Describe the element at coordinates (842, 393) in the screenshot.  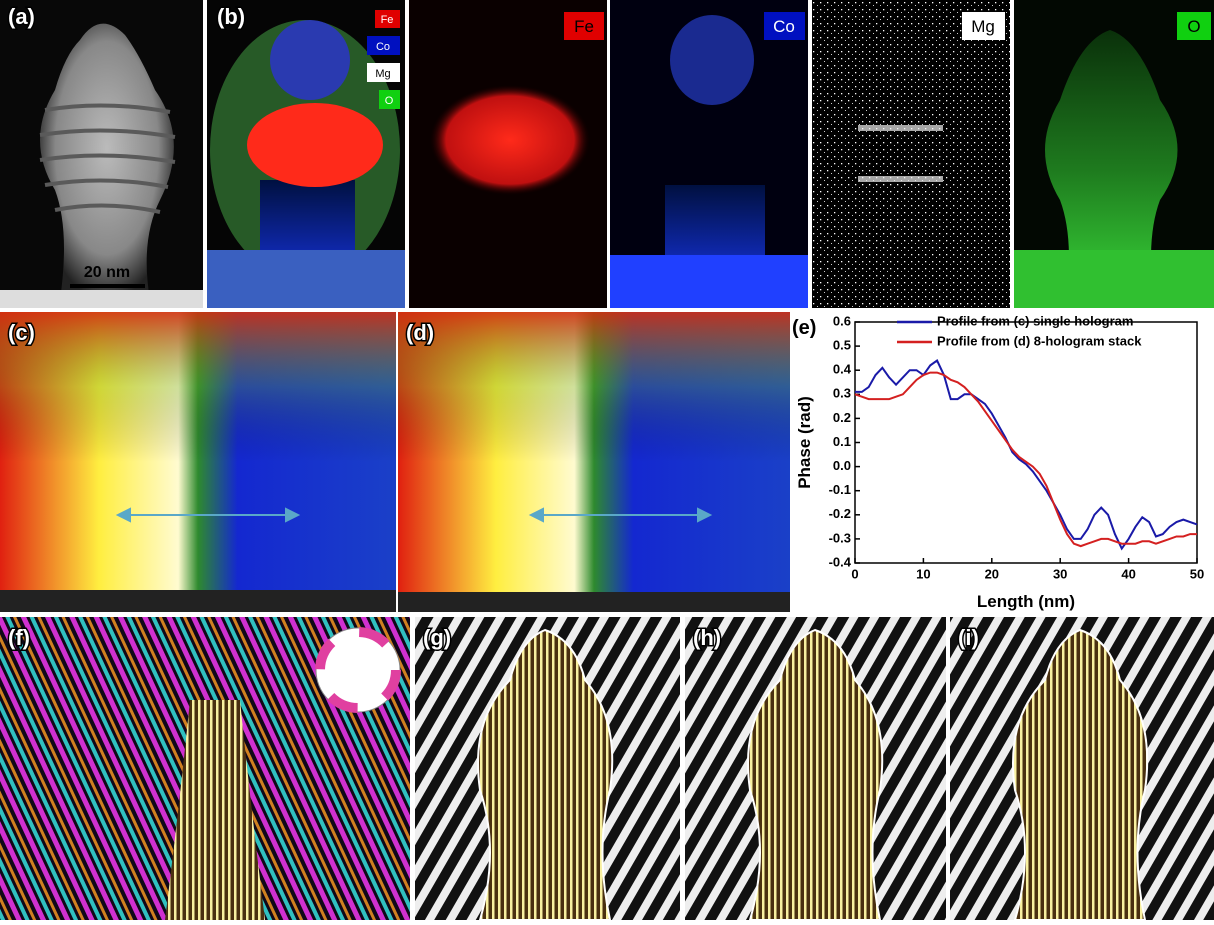
I see `y-tick-label: 0.3` at that location.